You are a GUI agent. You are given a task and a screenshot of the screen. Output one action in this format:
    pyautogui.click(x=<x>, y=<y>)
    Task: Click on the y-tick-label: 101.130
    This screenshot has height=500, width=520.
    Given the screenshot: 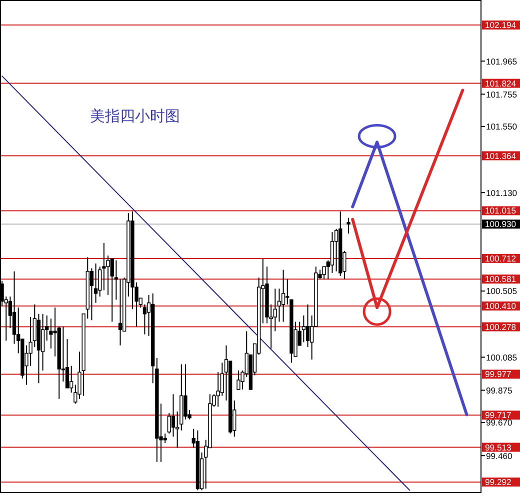 What is the action you would take?
    pyautogui.click(x=502, y=193)
    